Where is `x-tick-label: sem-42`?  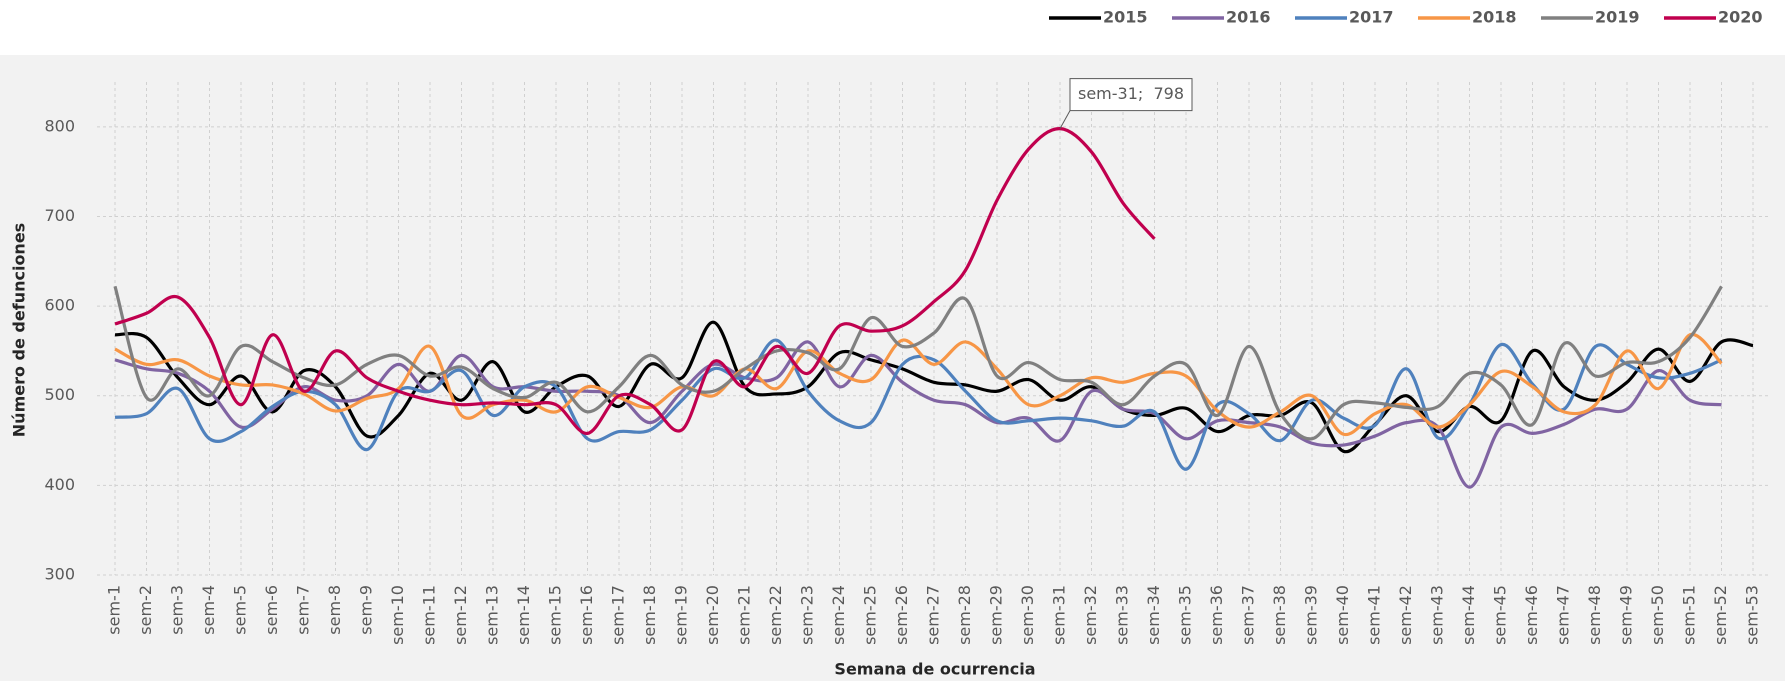
x-tick-label: sem-42 is located at coordinates (1405, 615).